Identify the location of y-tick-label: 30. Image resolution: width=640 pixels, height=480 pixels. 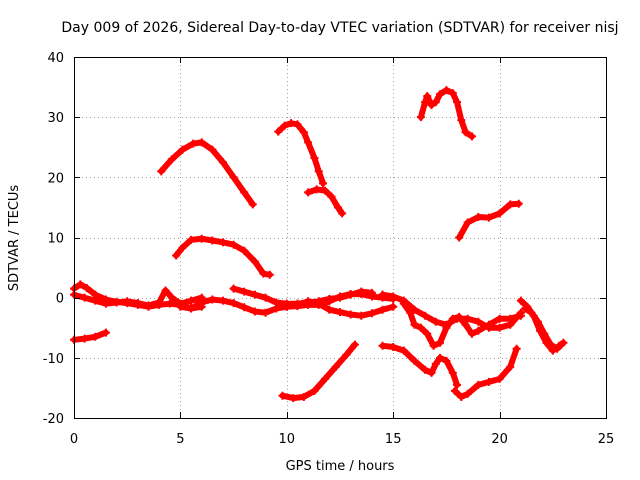
(55, 118).